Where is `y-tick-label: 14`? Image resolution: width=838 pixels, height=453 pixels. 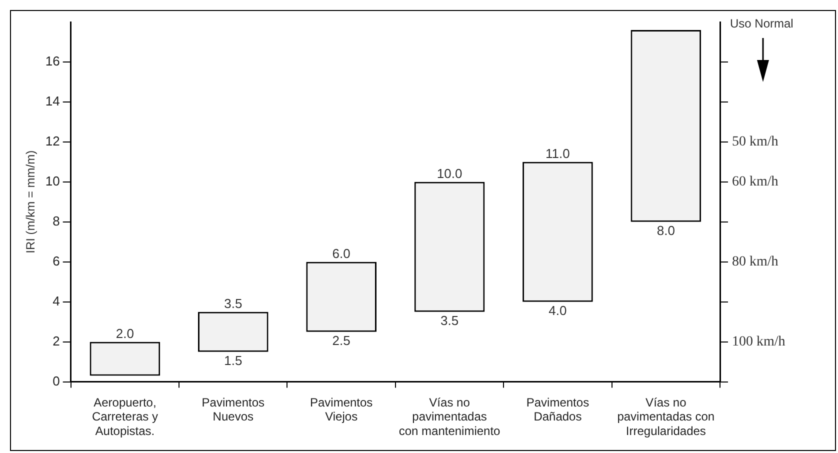 y-tick-label: 14 is located at coordinates (52, 101).